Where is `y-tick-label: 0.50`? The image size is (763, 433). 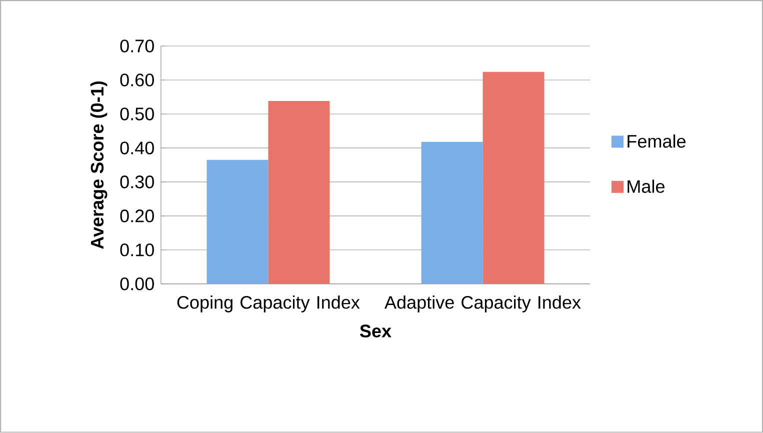 y-tick-label: 0.50 is located at coordinates (137, 114).